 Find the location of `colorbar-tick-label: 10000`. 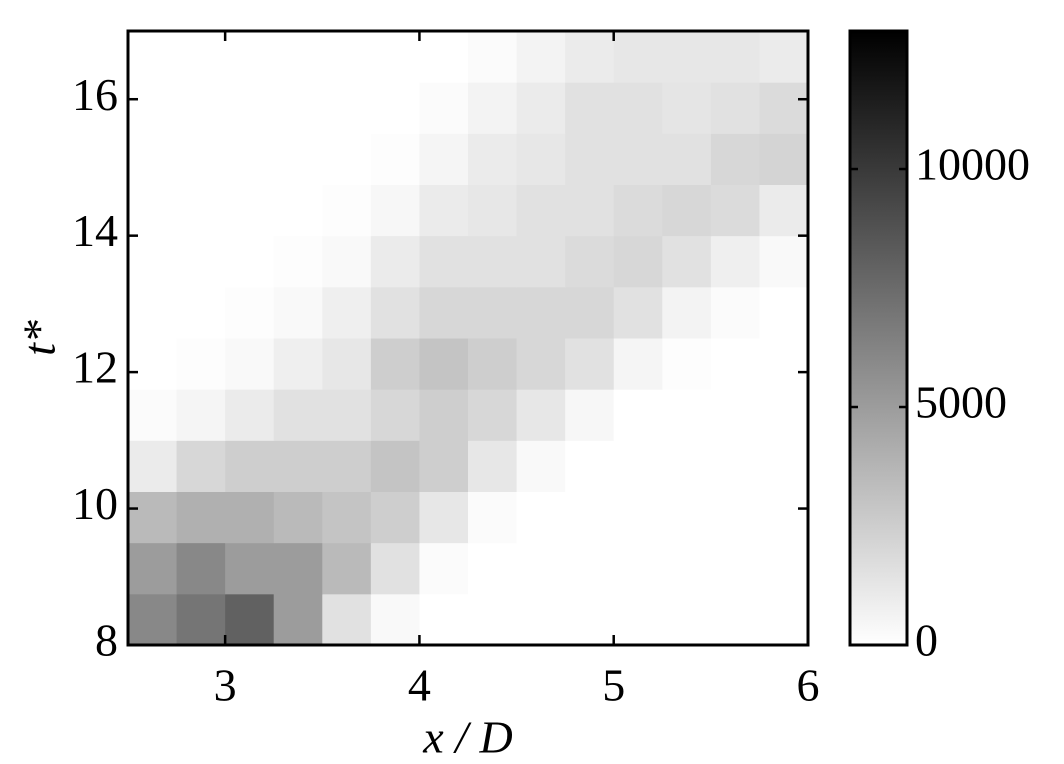

colorbar-tick-label: 10000 is located at coordinates (972, 164).